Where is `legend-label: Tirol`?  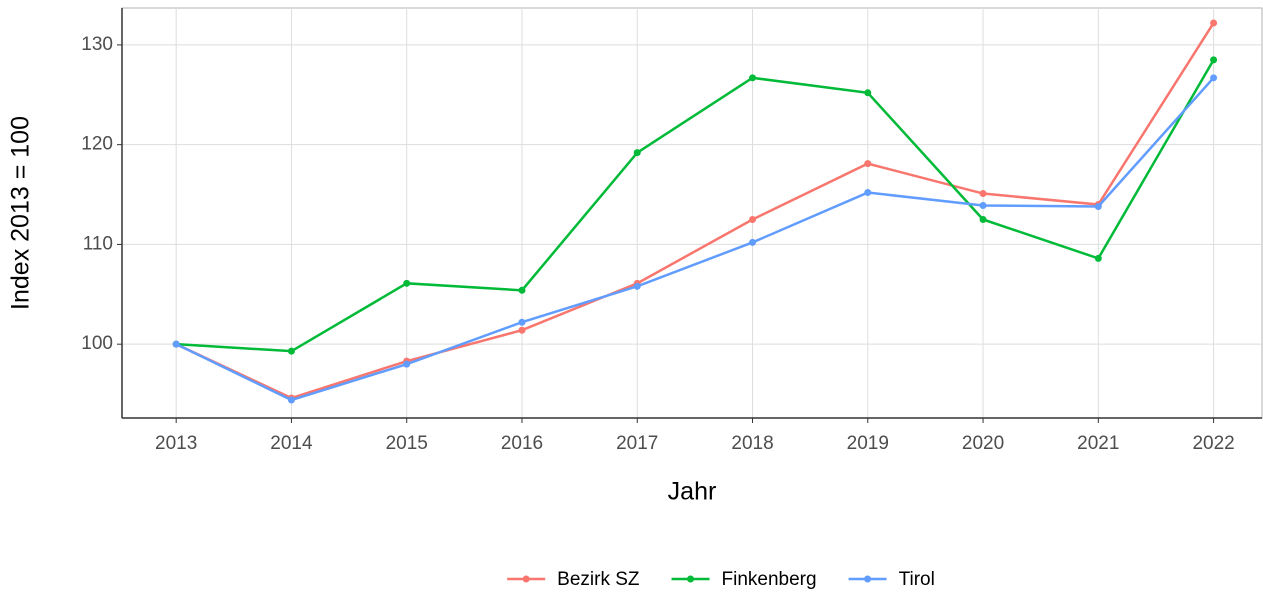 legend-label: Tirol is located at coordinates (917, 579).